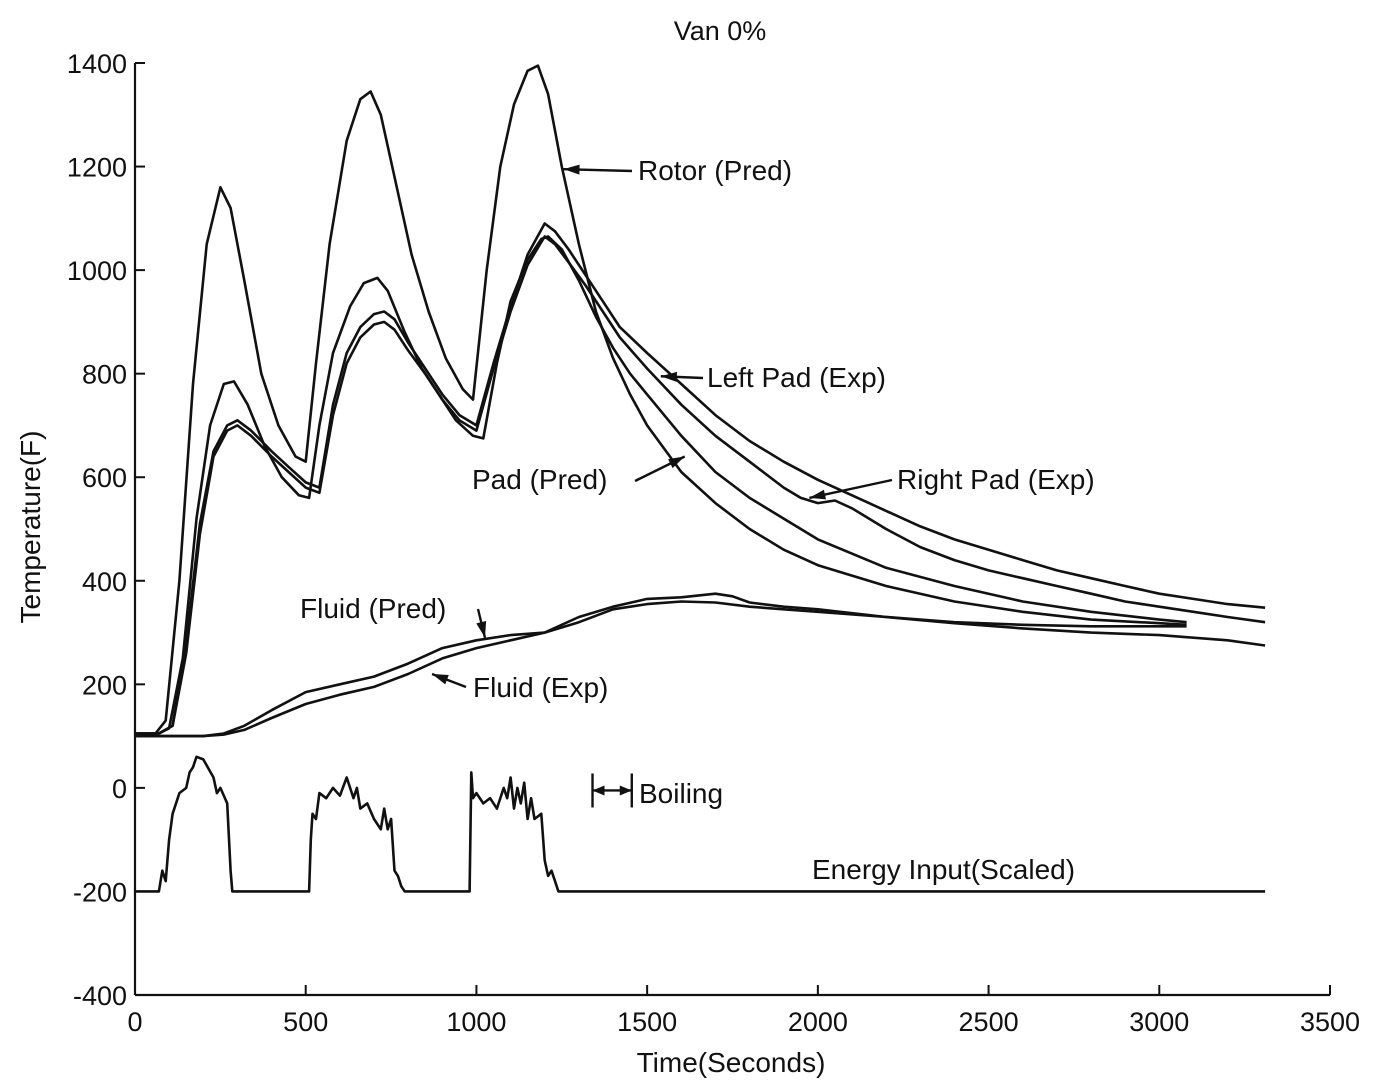 The image size is (1373, 1087). I want to click on y-tick-label: 200, so click(104, 685).